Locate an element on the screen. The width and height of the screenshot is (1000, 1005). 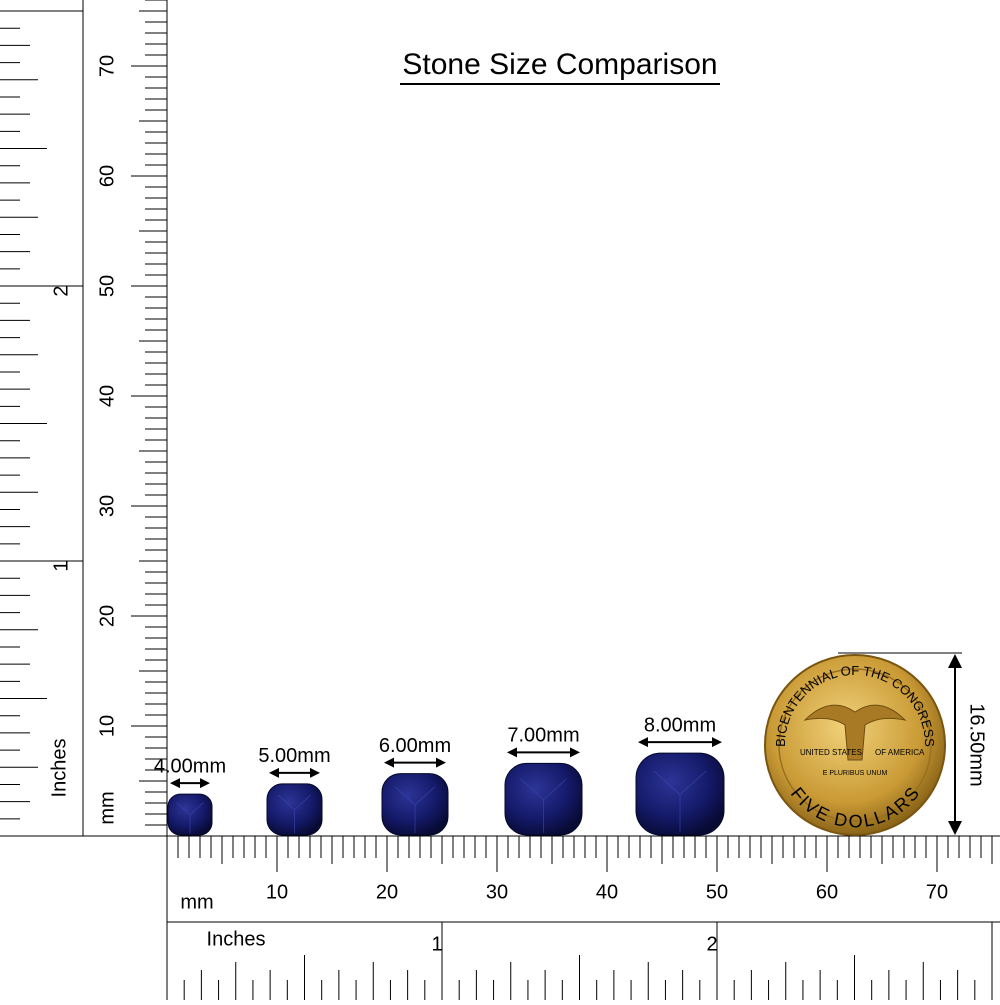
stone-size-label: 6.00mm is located at coordinates (415, 746).